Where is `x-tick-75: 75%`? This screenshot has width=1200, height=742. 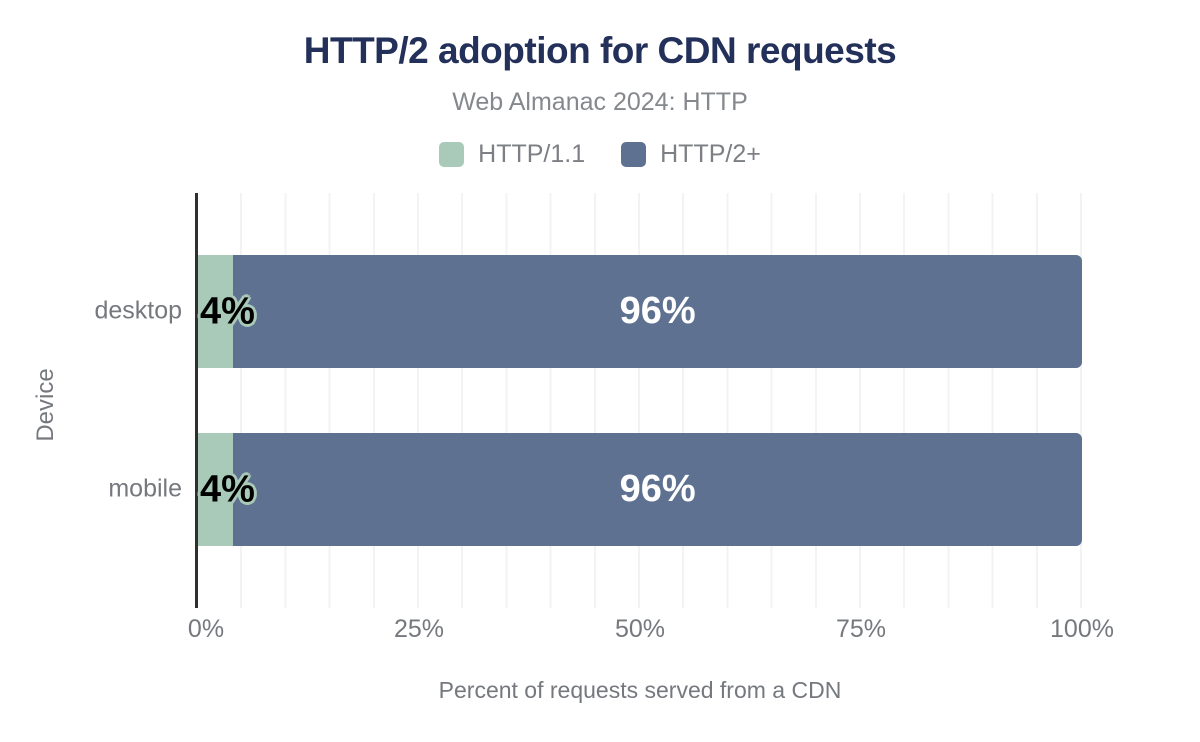 x-tick-75: 75% is located at coordinates (861, 629).